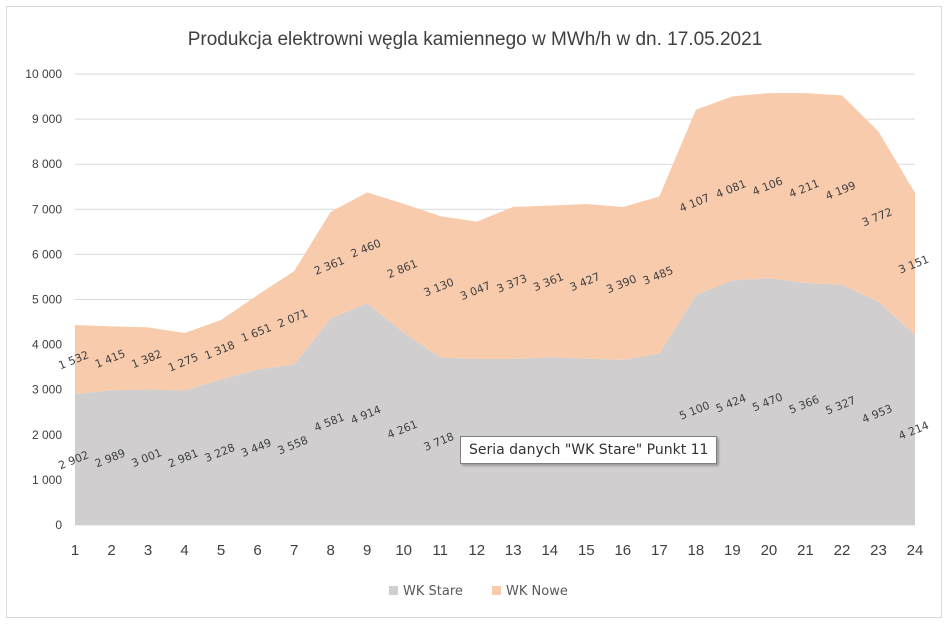 The width and height of the screenshot is (950, 625). What do you see at coordinates (47, 164) in the screenshot?
I see `y-tick-label: 8 000` at bounding box center [47, 164].